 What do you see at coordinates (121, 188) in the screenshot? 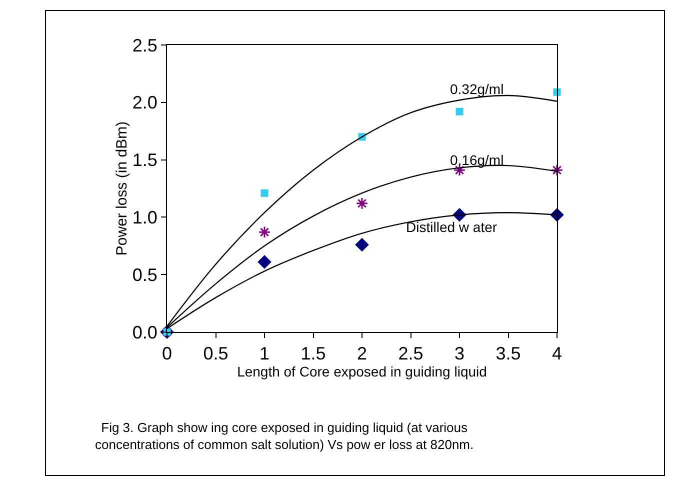
I see `y-axis-title: Power loss (in dBm)` at bounding box center [121, 188].